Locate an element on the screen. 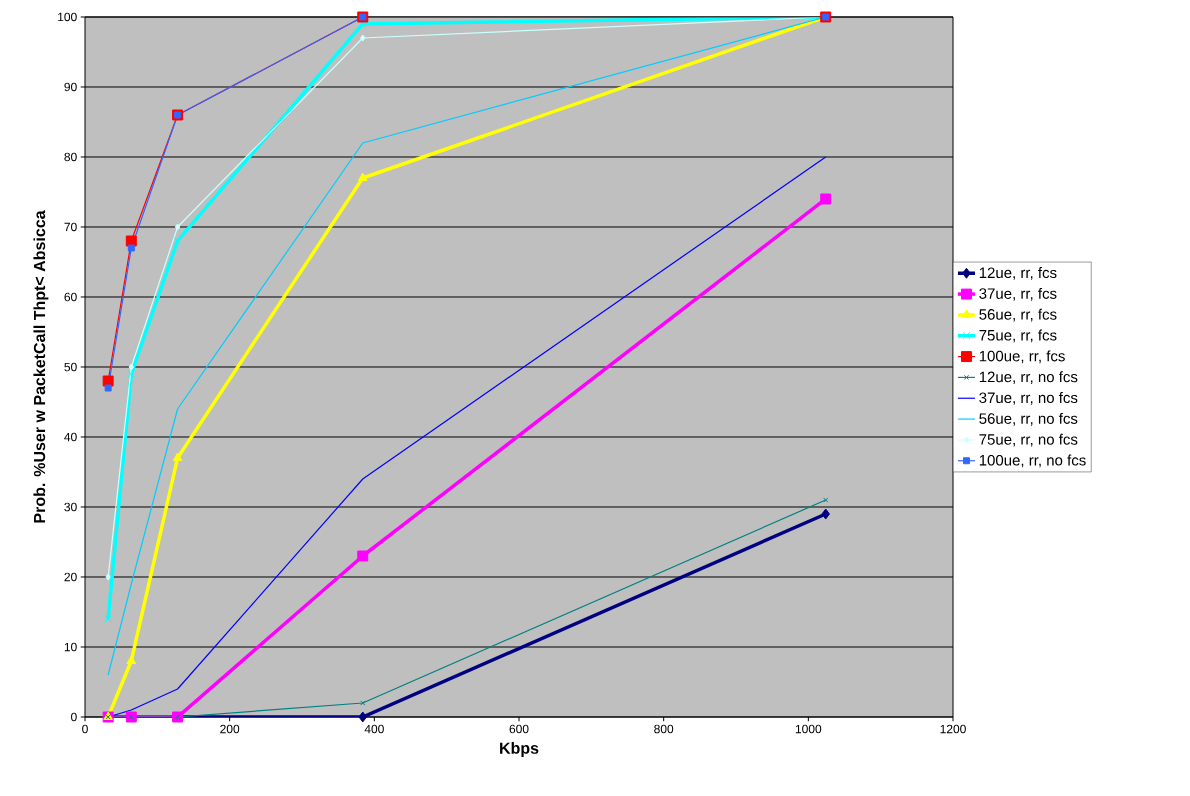 This screenshot has height=796, width=1190. y-tick-label: 30 is located at coordinates (70, 507).